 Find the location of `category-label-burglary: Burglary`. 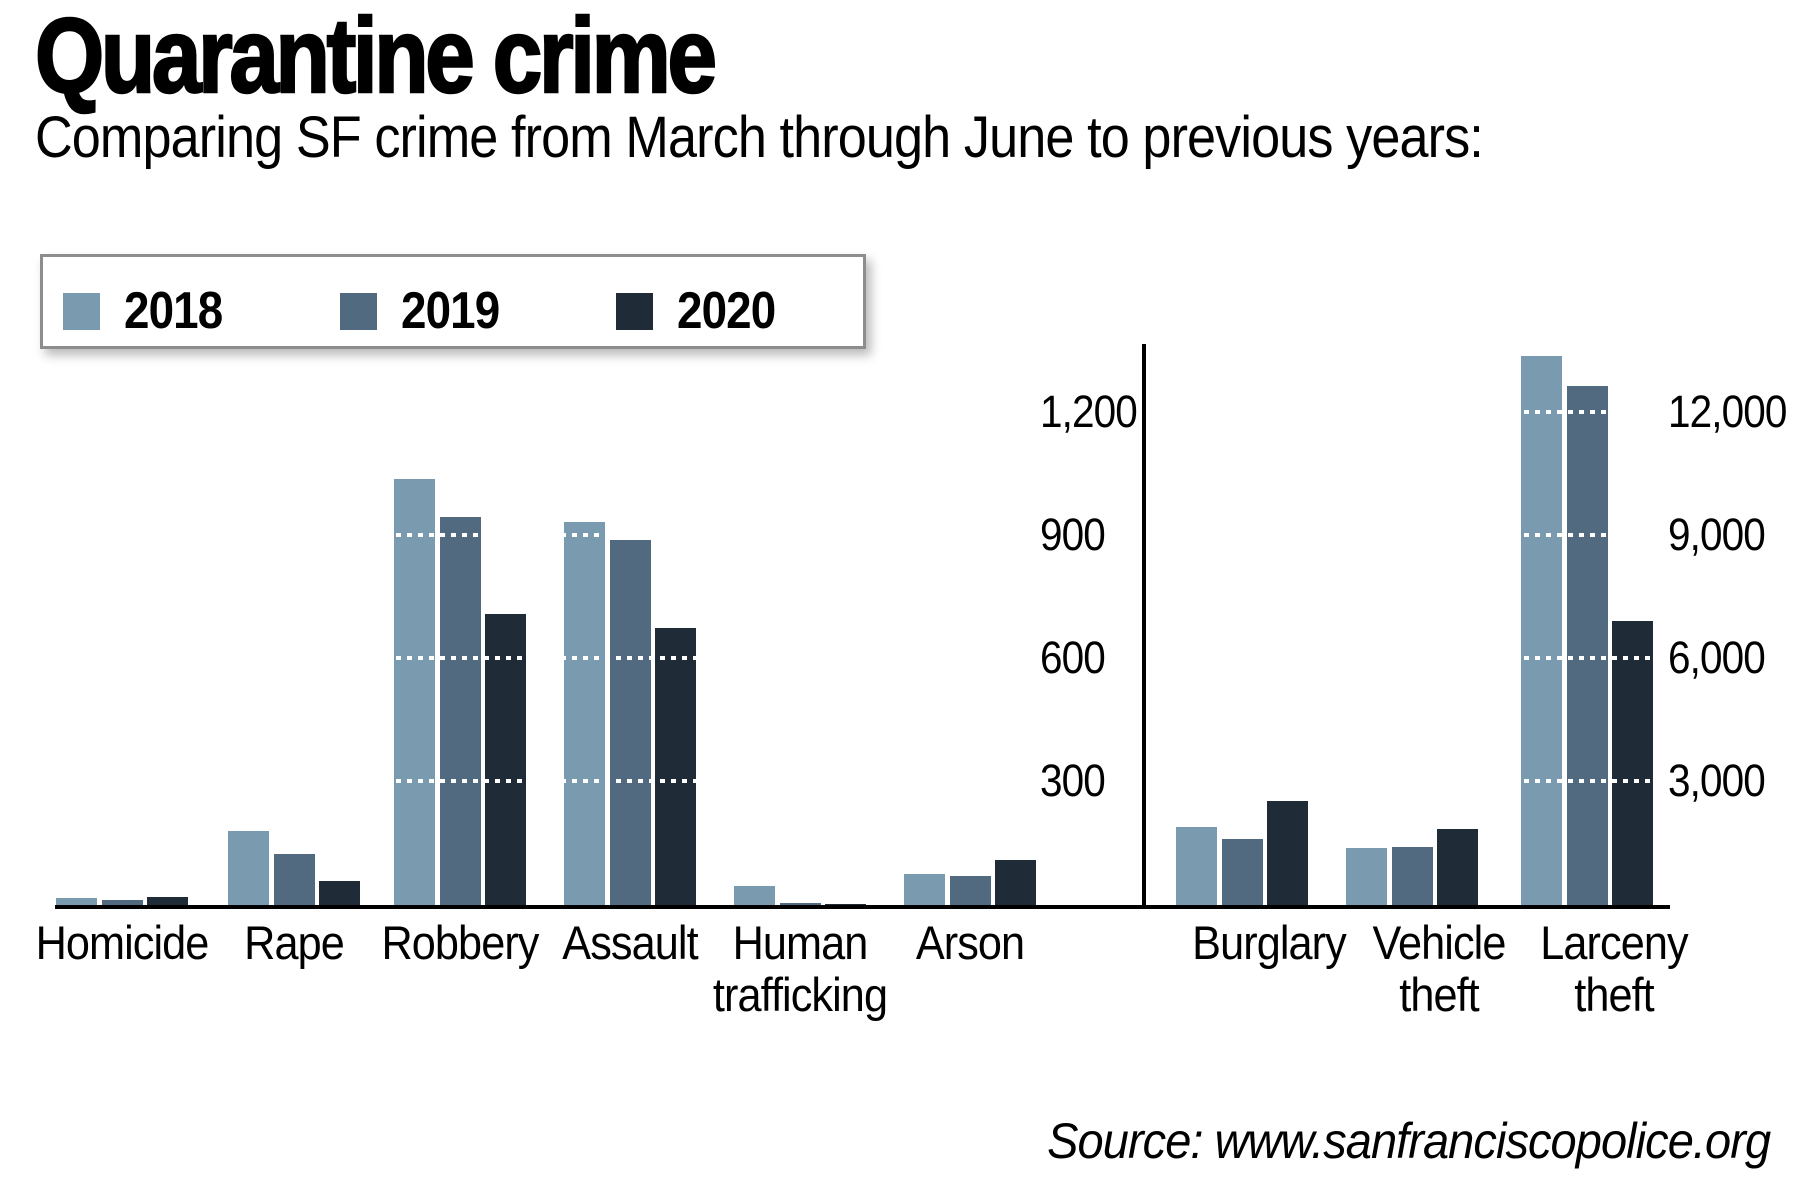

category-label-burglary: Burglary is located at coordinates (1269, 943).